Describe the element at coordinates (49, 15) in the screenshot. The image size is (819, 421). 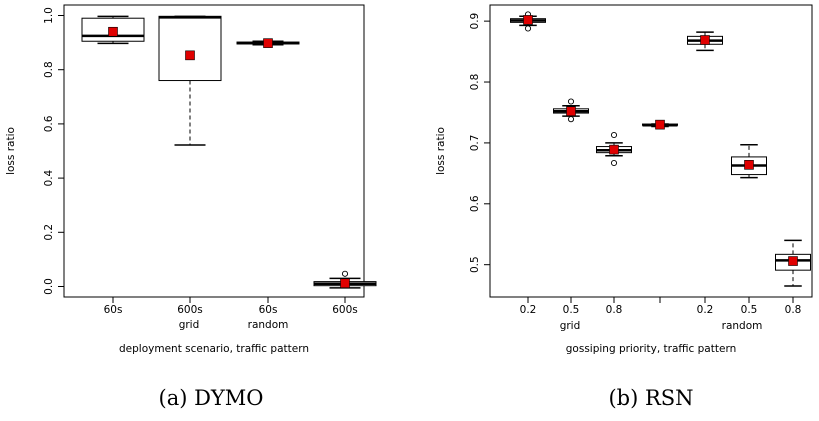
I see `y-tick-label: 1.0` at that location.